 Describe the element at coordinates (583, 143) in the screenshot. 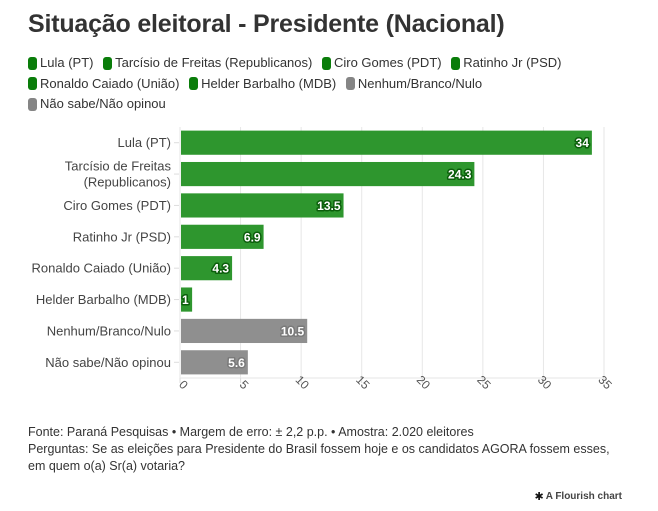

I see `value-label: 34` at that location.